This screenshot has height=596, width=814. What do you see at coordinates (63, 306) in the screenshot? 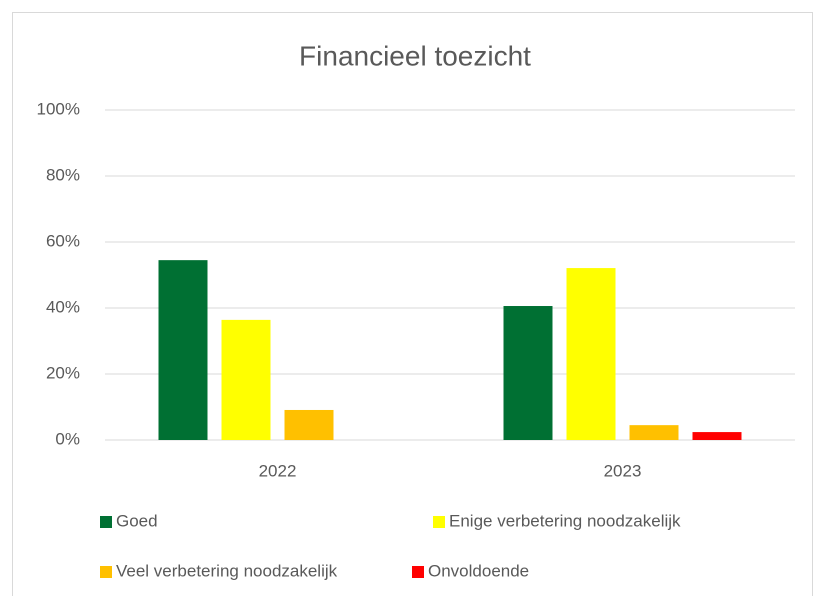
I see `y-tick-label: 40%` at bounding box center [63, 306].